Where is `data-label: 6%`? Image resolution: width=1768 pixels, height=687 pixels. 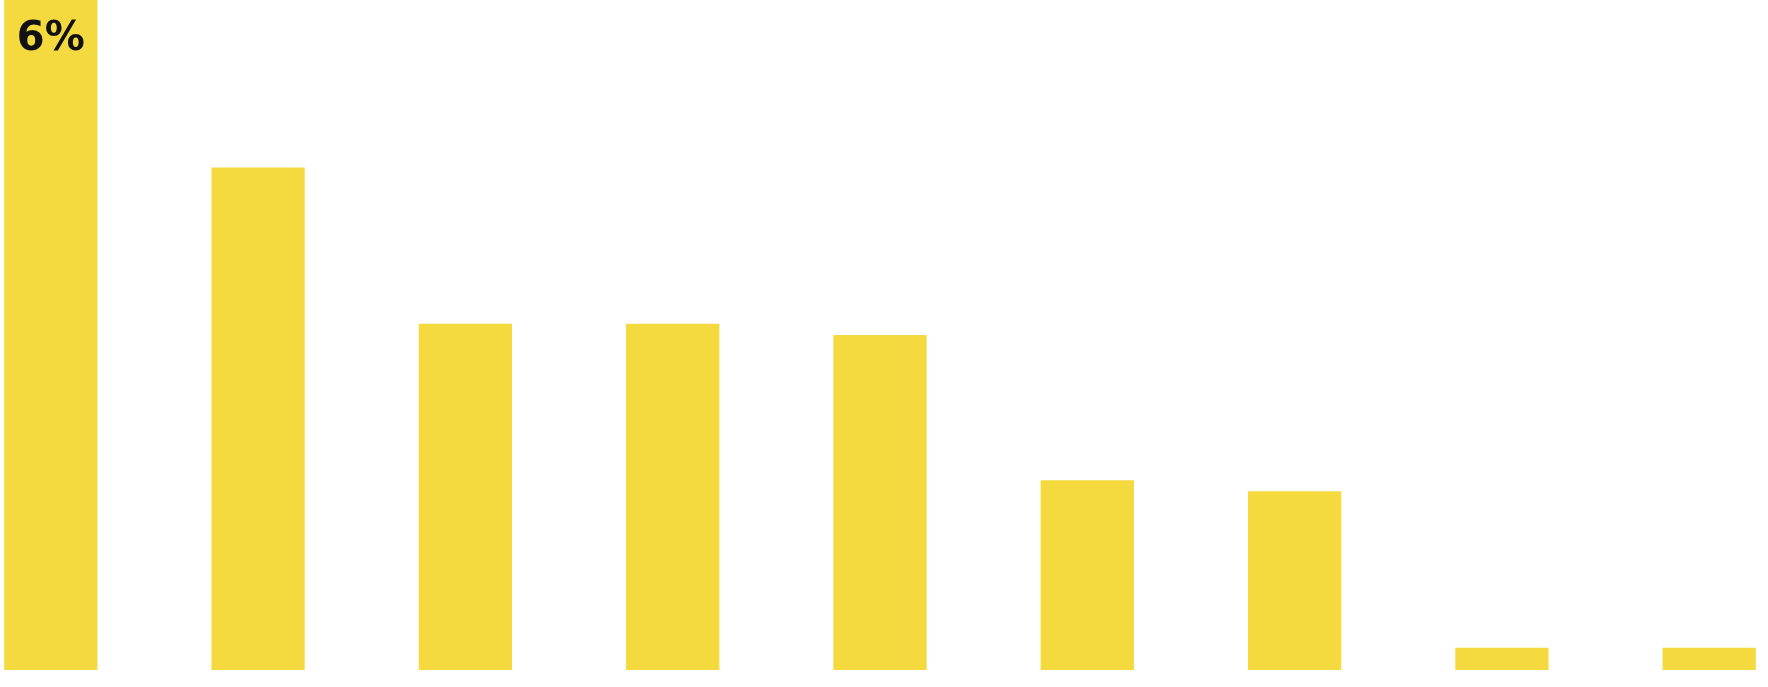
data-label: 6% is located at coordinates (50, 36).